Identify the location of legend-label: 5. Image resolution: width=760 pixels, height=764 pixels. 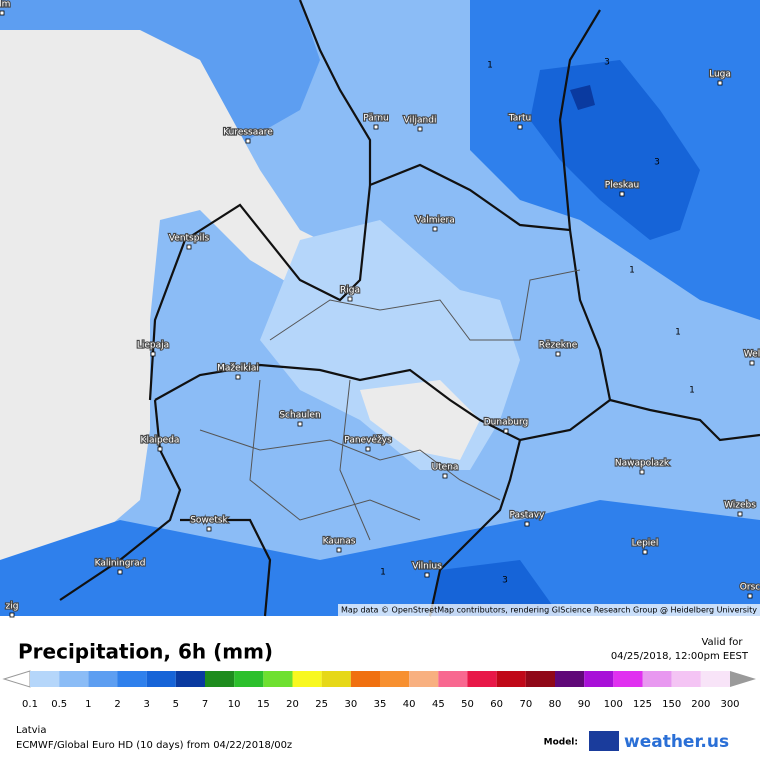
(176, 704).